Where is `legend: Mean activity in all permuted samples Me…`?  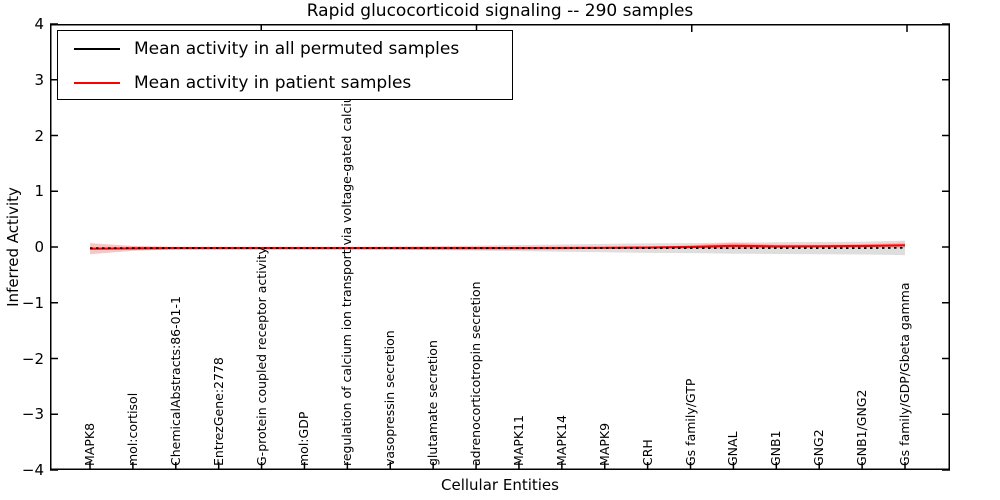 legend: Mean activity in all permuted samples Me… is located at coordinates (285, 65).